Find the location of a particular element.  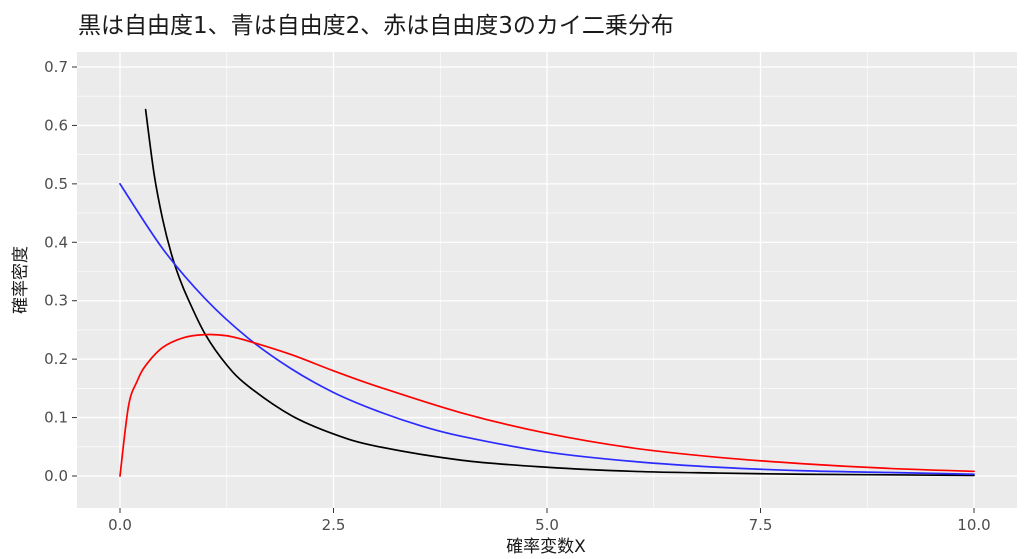

x-tick-label: 2.5 is located at coordinates (334, 525).